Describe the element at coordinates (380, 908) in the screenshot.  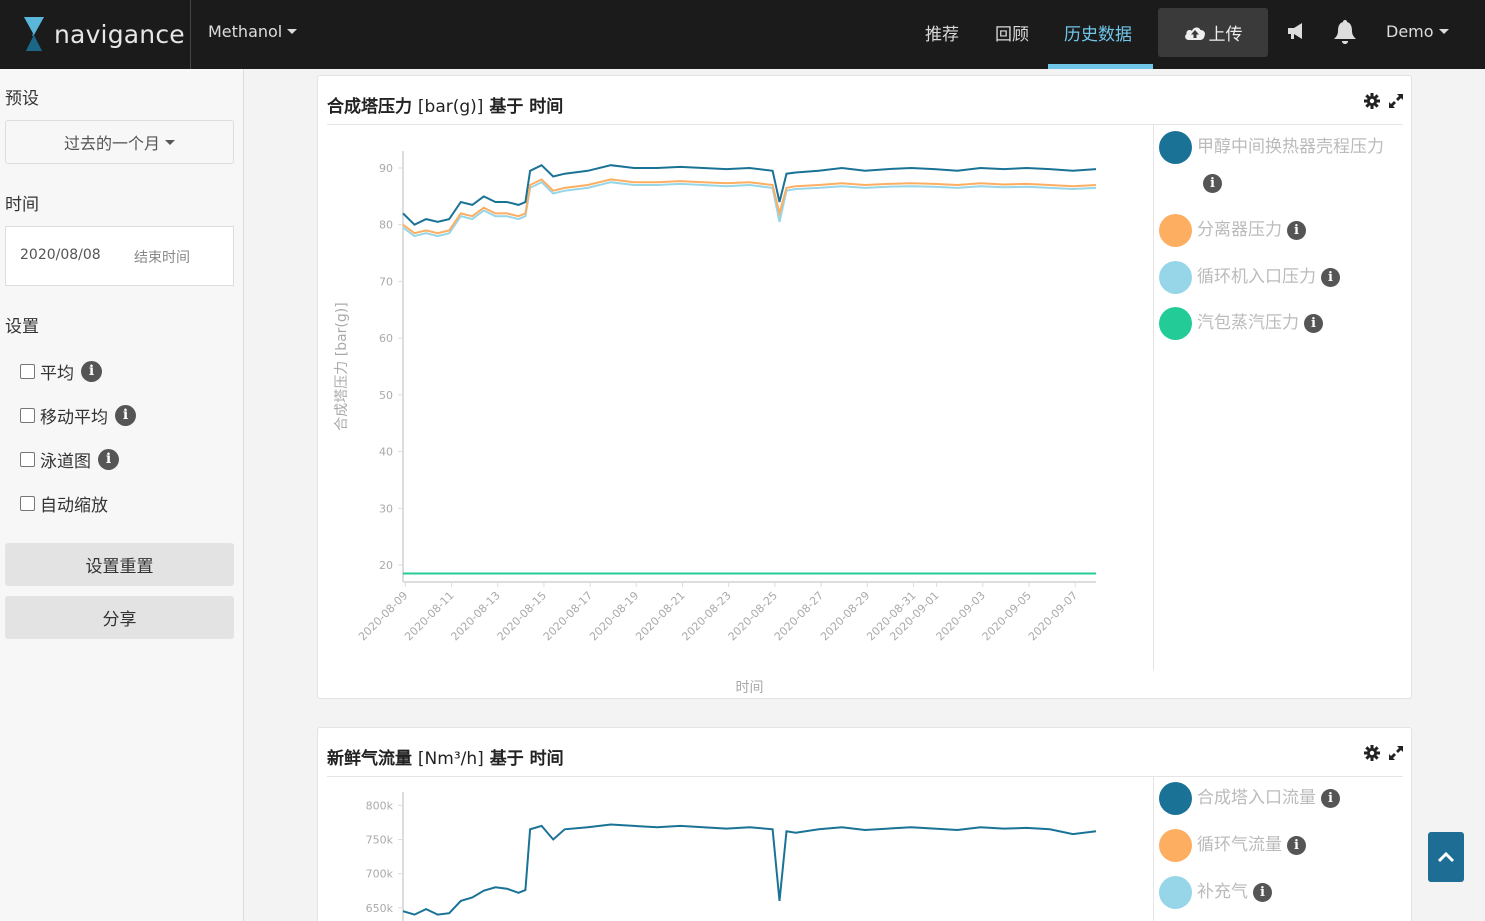
I see `y-tick-label: 650k` at that location.